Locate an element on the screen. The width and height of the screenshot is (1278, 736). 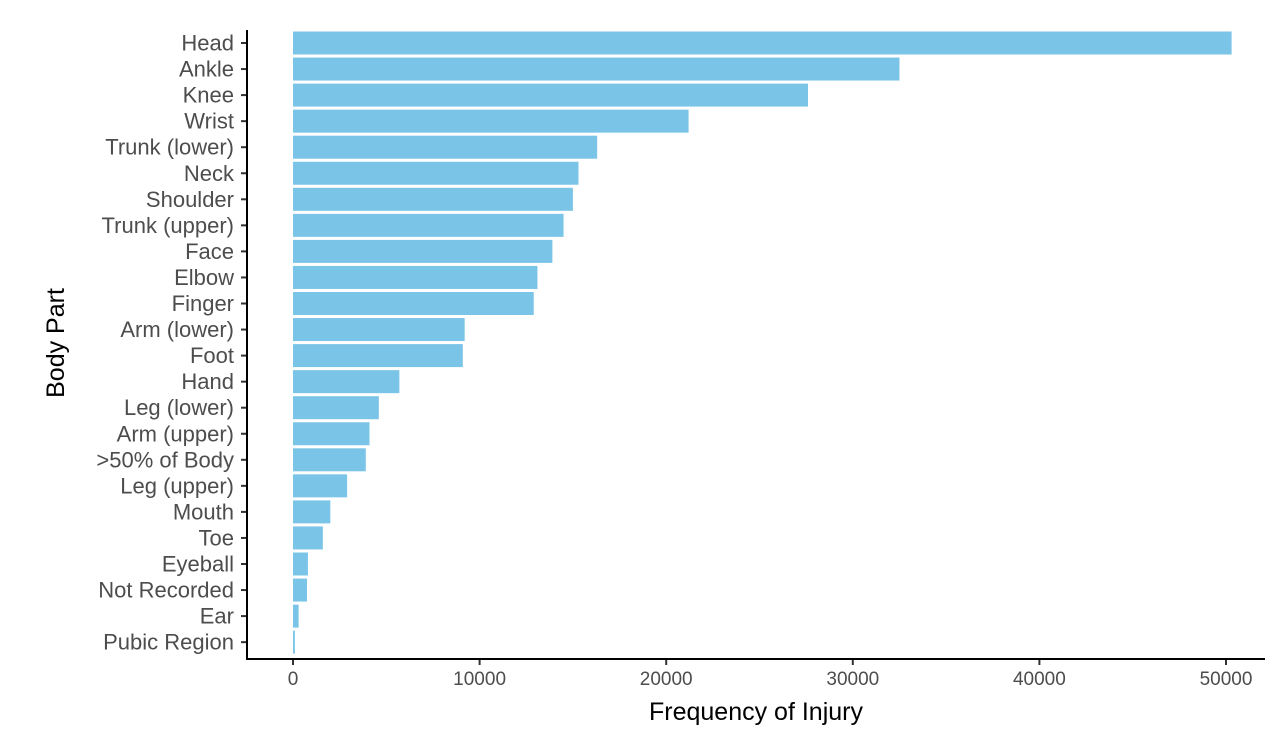
x-tick-label-30000: 30000 is located at coordinates (852, 679).